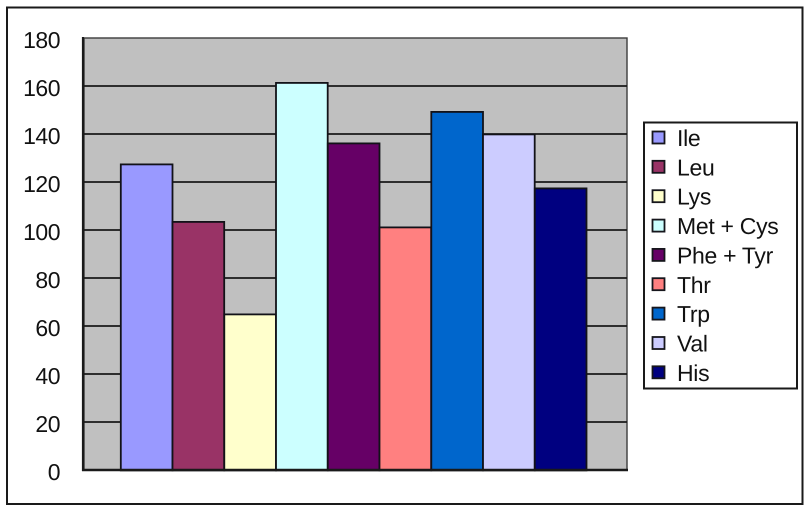 The height and width of the screenshot is (512, 811). Describe the element at coordinates (54, 472) in the screenshot. I see `svg-text: 0` at that location.